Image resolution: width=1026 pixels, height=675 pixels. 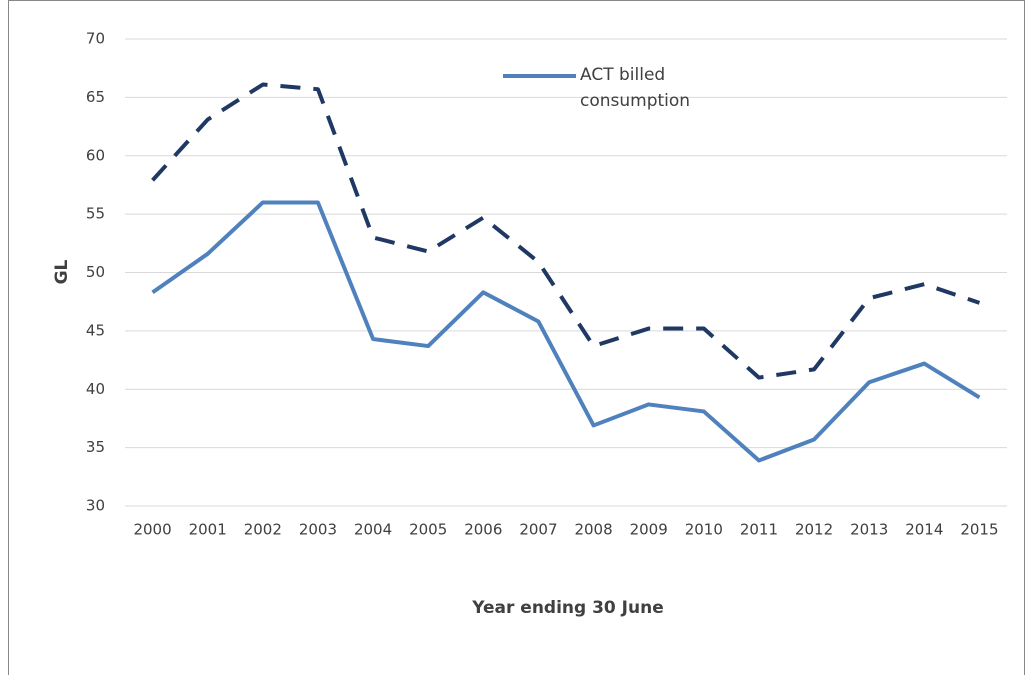 What do you see at coordinates (95, 330) in the screenshot?
I see `y-tick-label: 45` at bounding box center [95, 330].